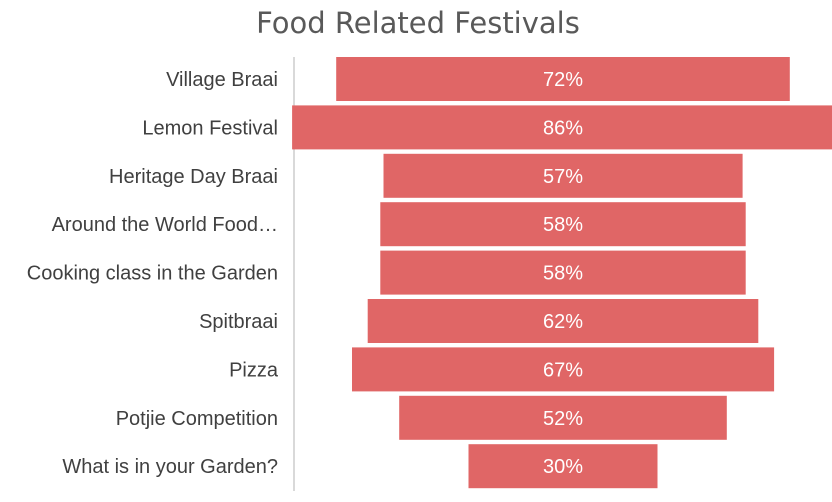  I want to click on data-label-0: 72%, so click(563, 80).